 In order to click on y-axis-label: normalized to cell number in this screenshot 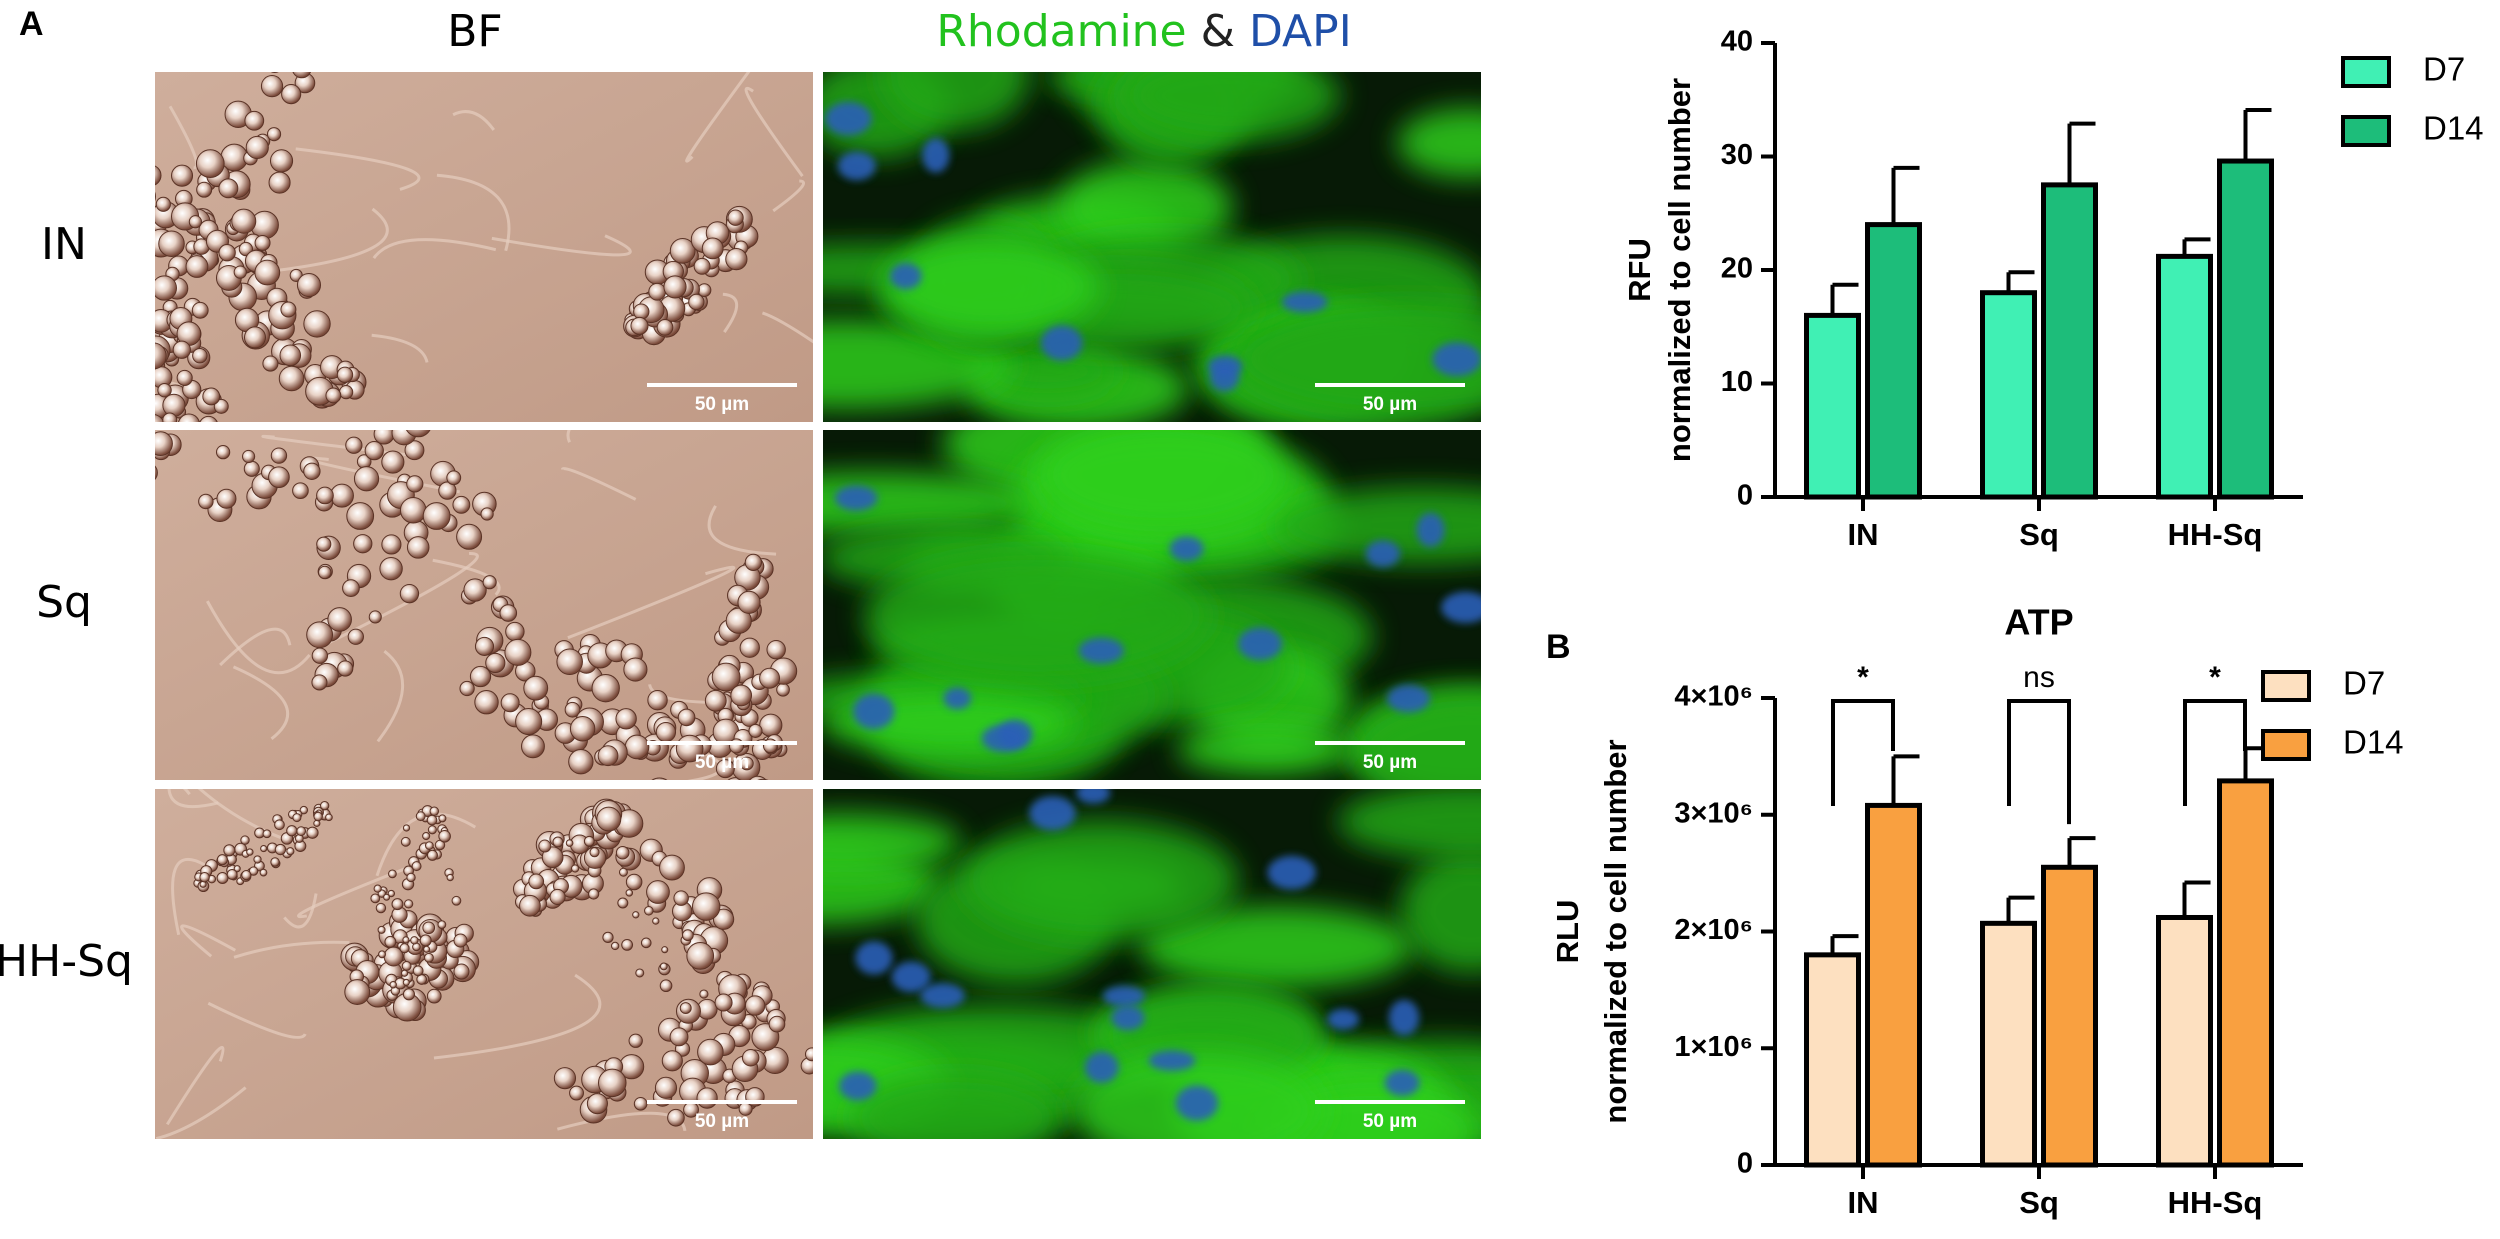, I will do `click(1679, 270)`.